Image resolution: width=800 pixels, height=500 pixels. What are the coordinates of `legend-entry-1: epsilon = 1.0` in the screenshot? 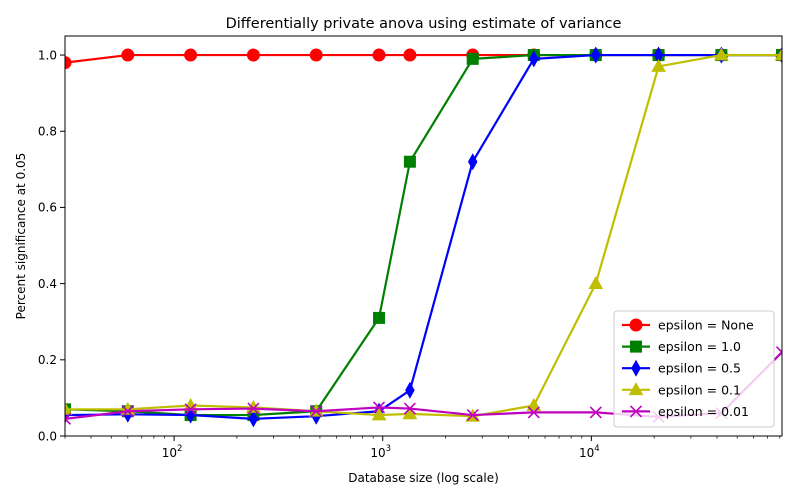 It's located at (681, 346).